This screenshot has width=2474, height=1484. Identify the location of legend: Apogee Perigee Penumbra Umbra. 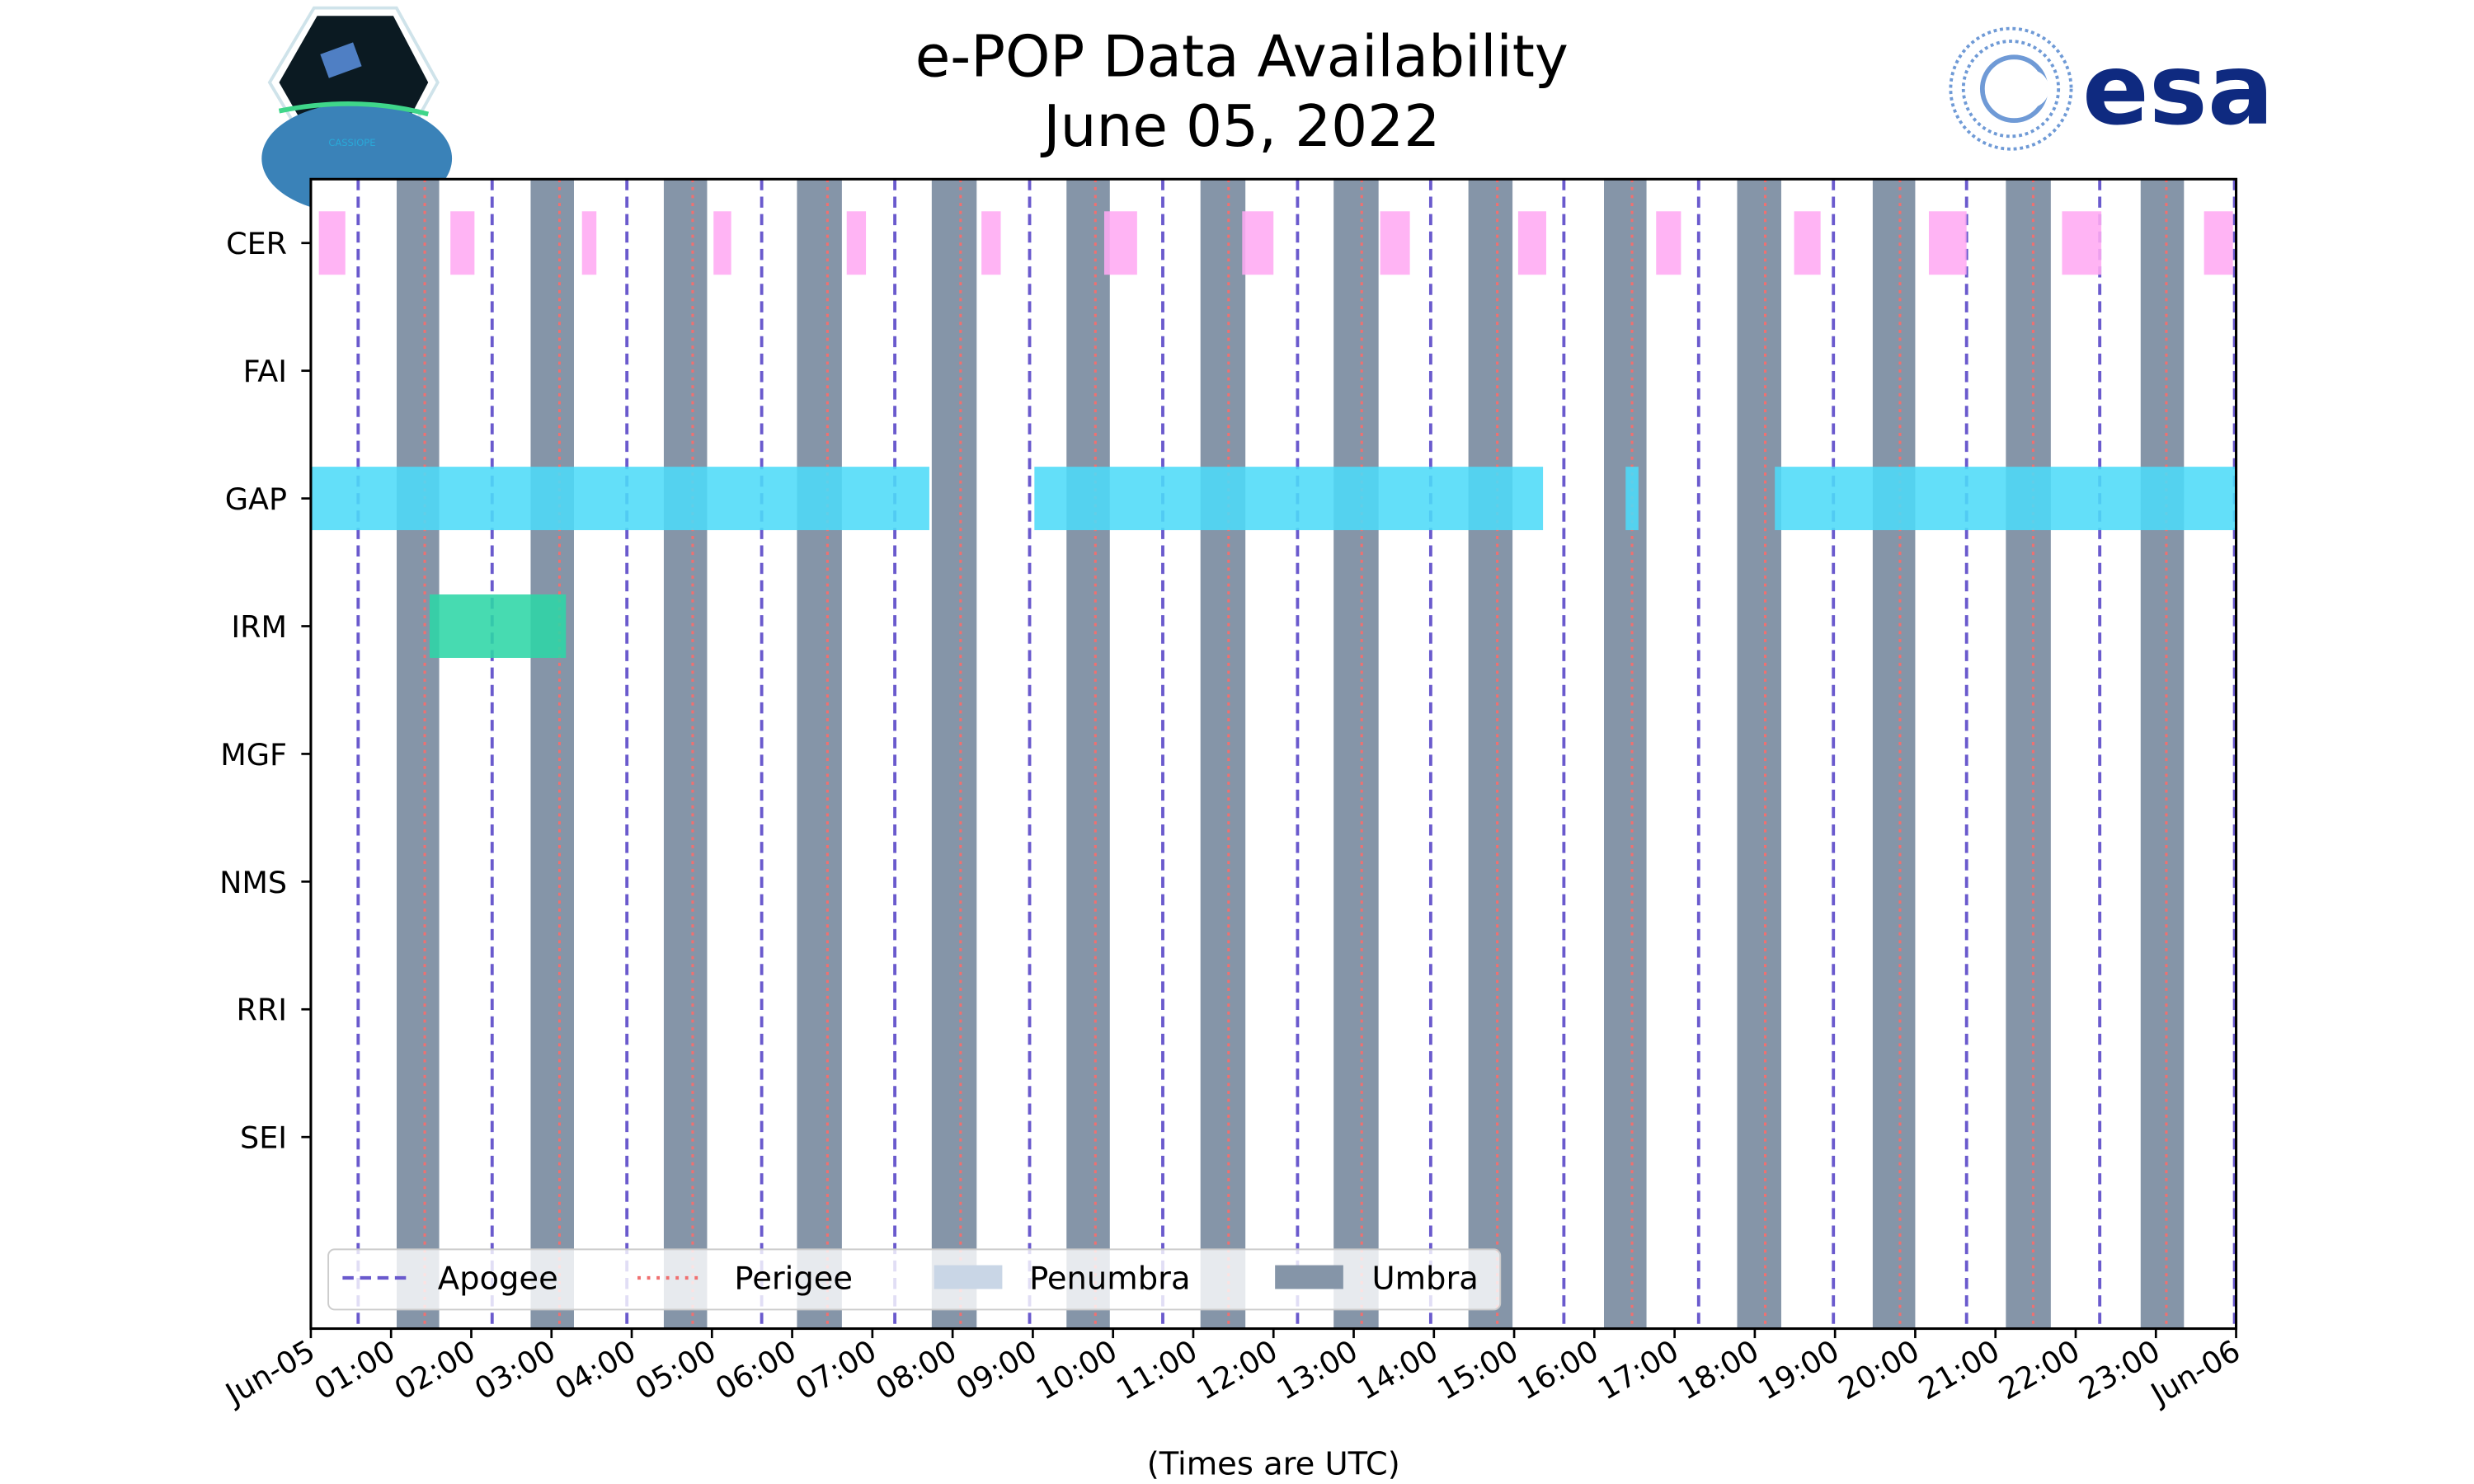
(914, 1279).